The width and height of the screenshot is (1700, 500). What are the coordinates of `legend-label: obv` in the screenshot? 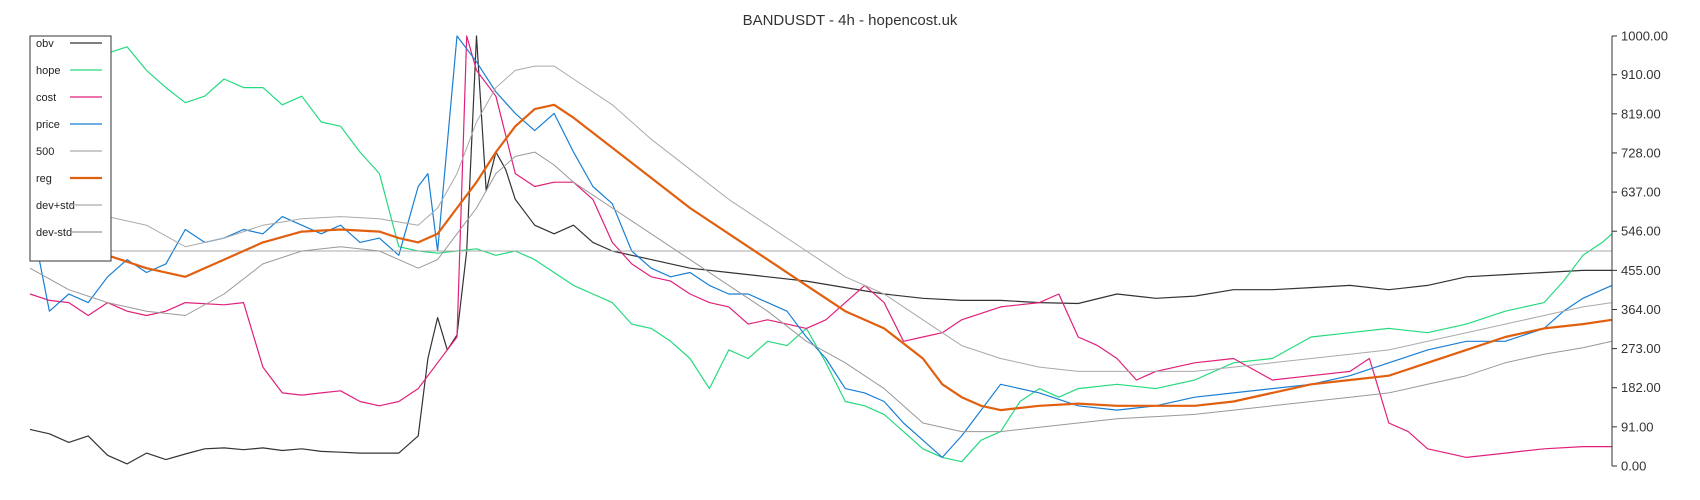 It's located at (45, 44).